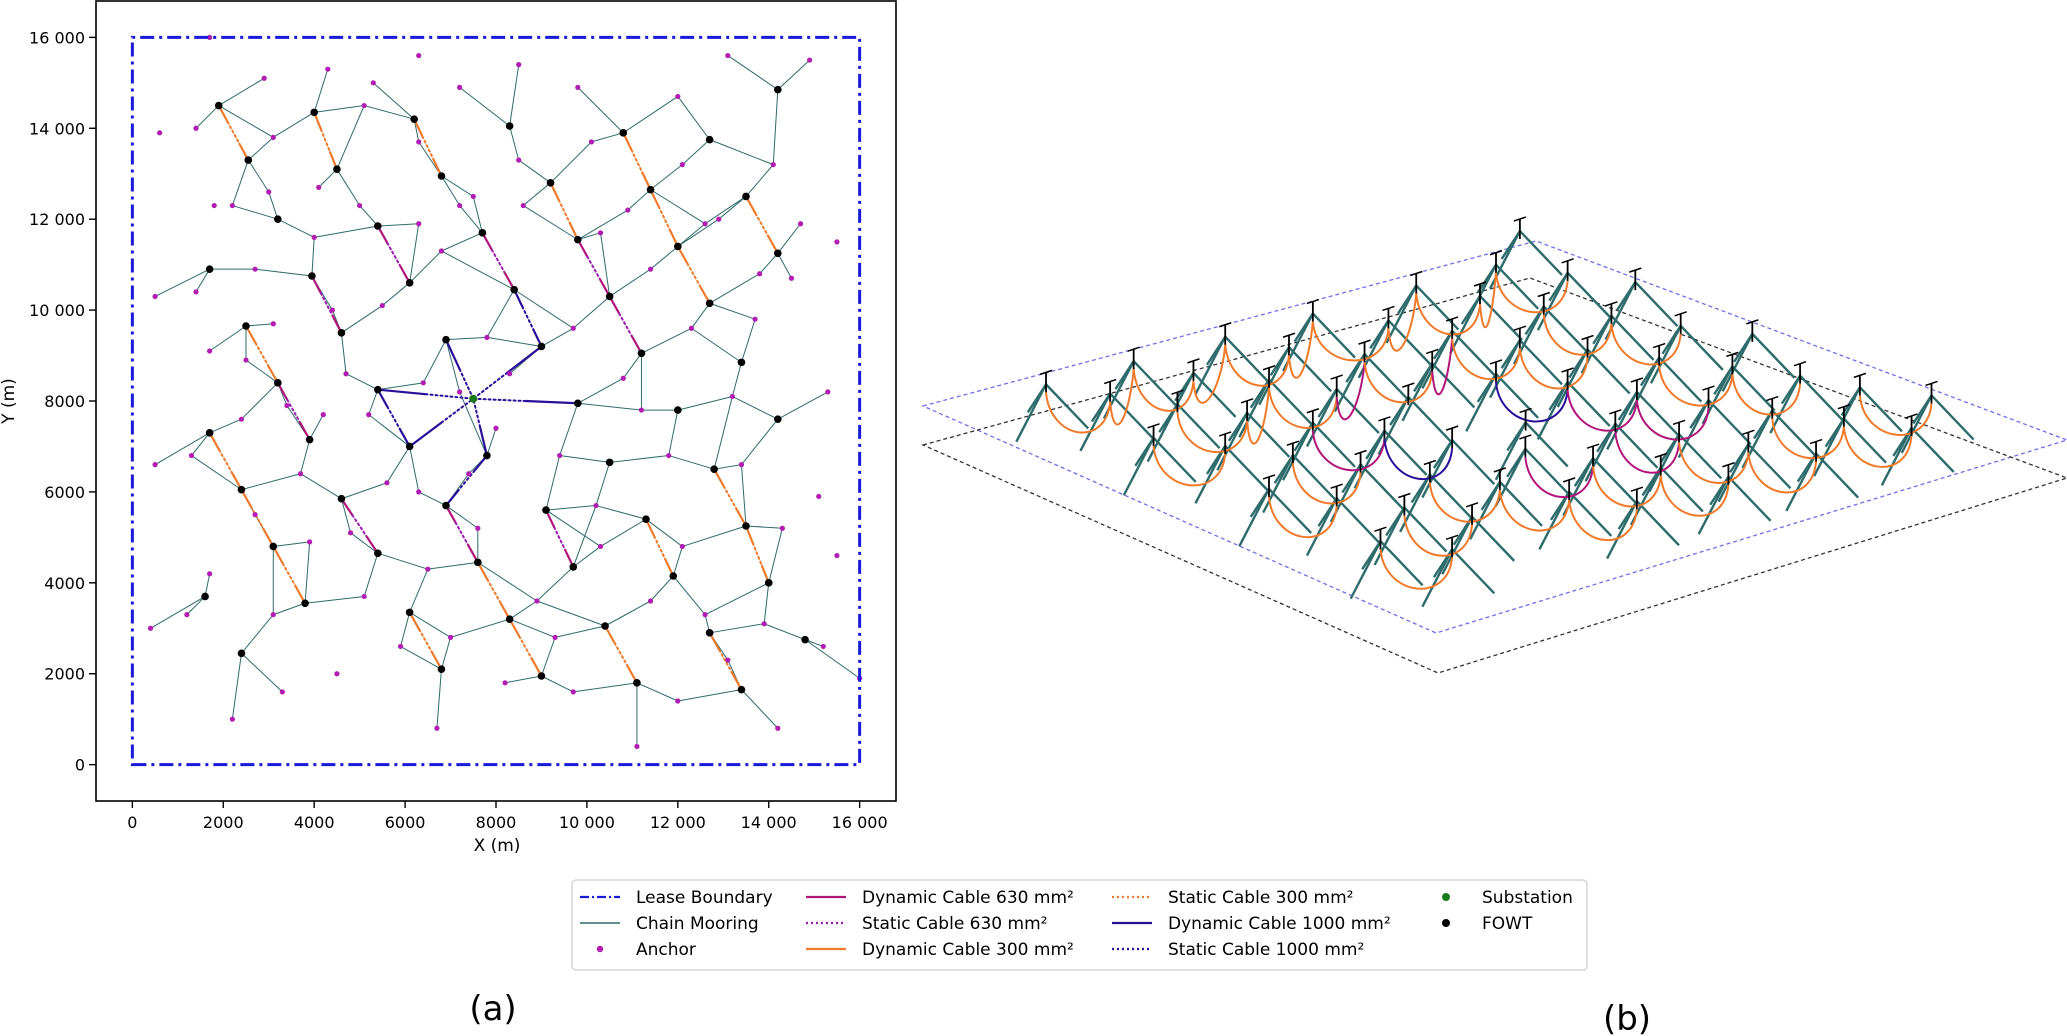 This screenshot has width=2067, height=1036. What do you see at coordinates (676, 898) in the screenshot?
I see `legend-entry-lease_boundary: Lease Boundary` at bounding box center [676, 898].